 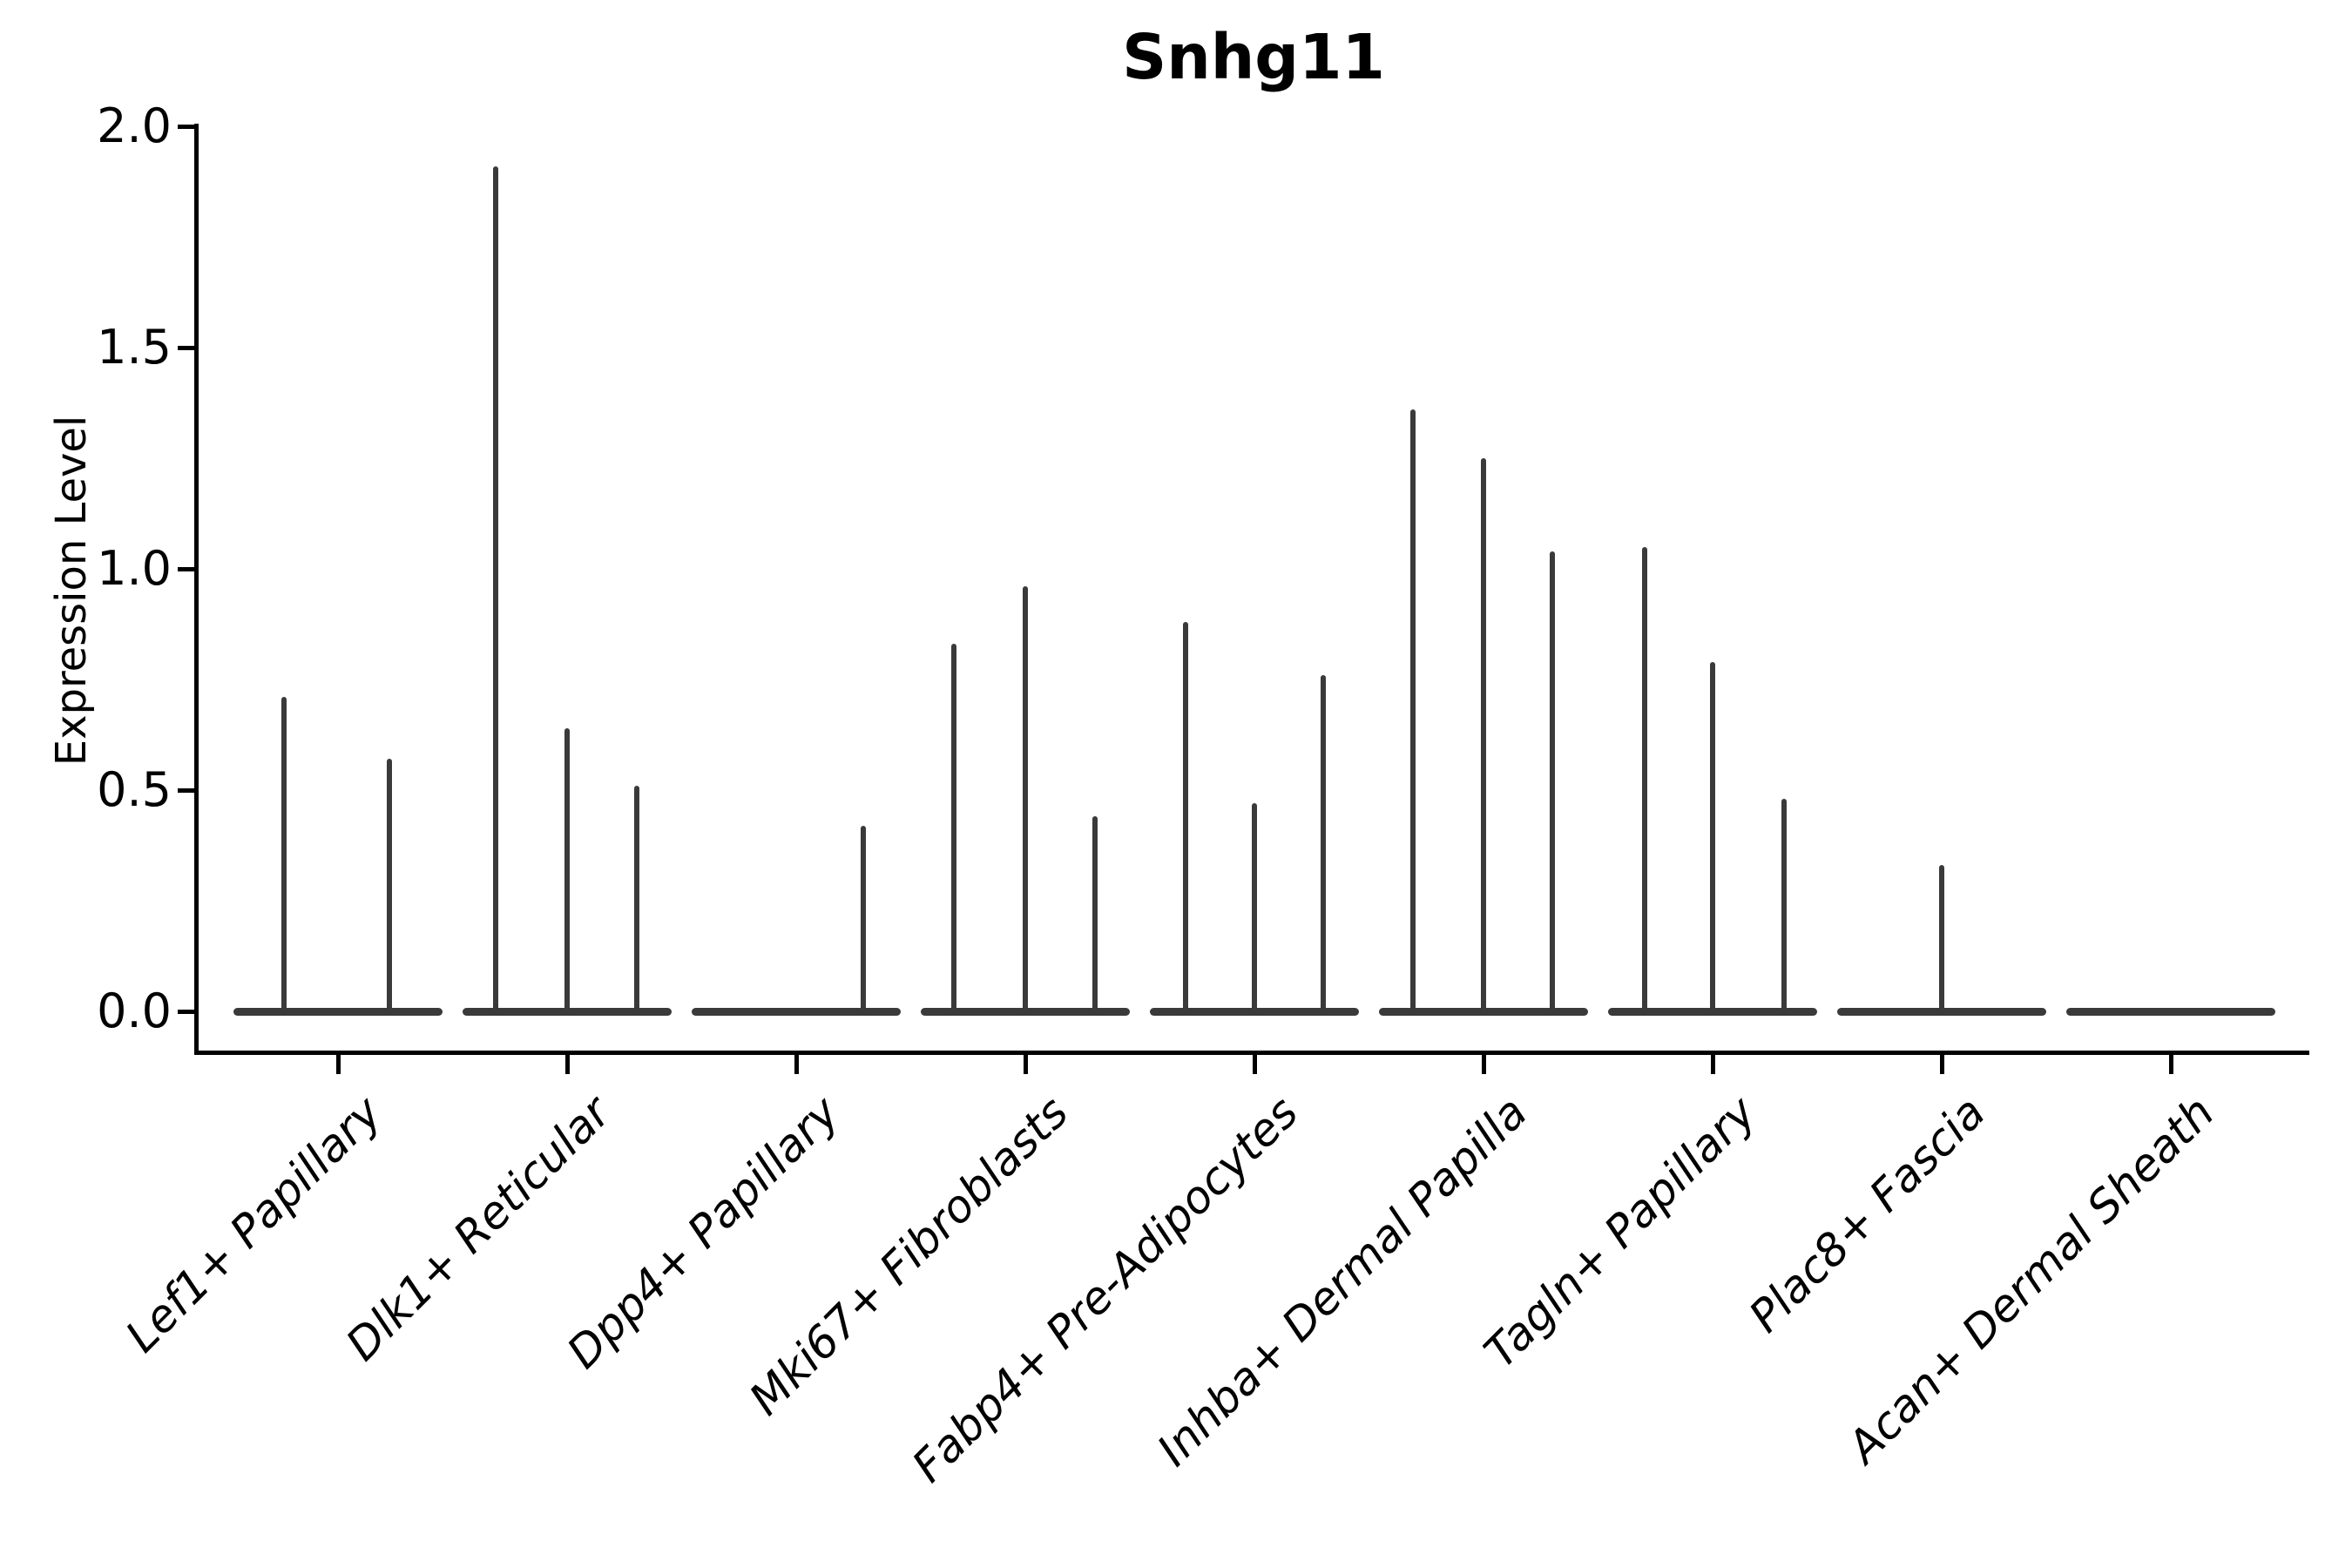 I want to click on x-category-label: Plac8+ Fascia, so click(x=1867, y=1214).